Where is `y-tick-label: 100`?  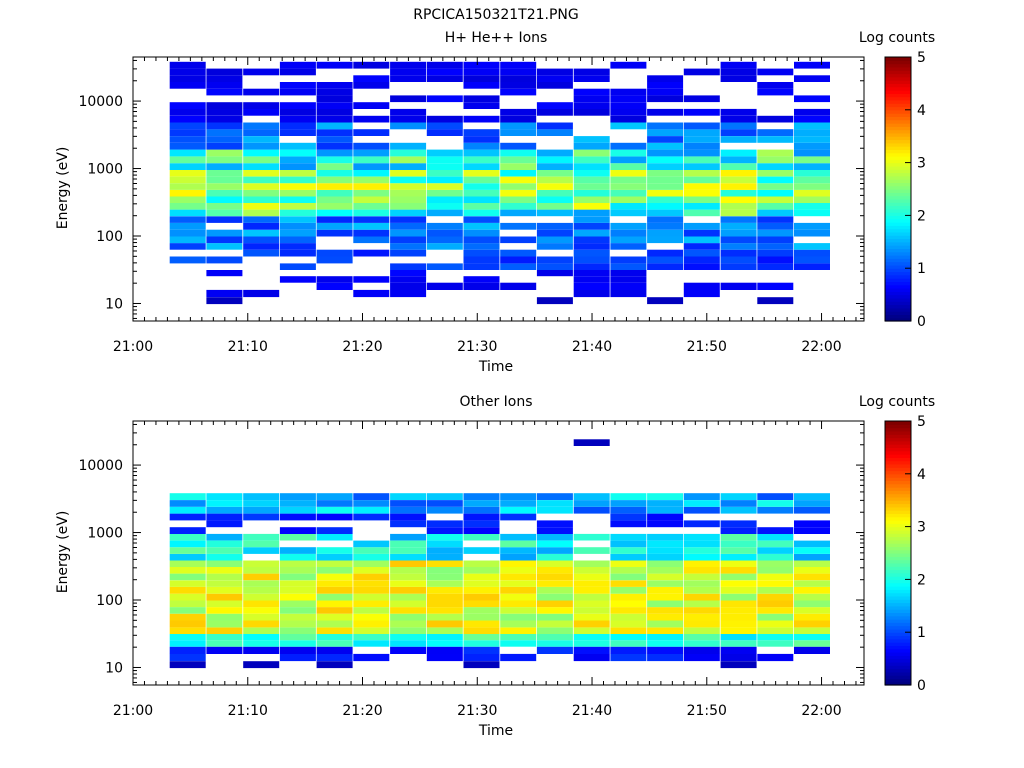
y-tick-label: 100 is located at coordinates (109, 601).